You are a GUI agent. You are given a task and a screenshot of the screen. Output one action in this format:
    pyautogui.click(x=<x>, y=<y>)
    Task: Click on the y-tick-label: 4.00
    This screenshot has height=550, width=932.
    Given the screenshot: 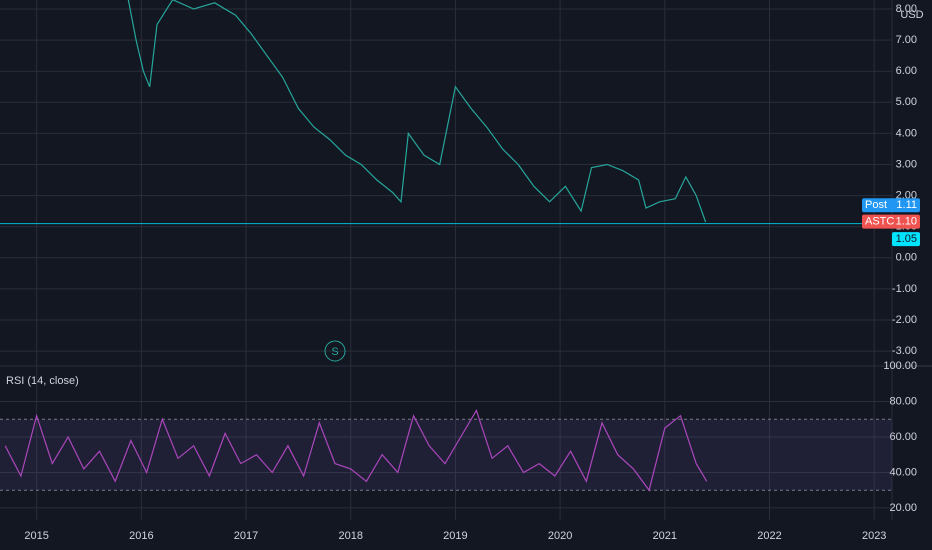 What is the action you would take?
    pyautogui.click(x=906, y=133)
    